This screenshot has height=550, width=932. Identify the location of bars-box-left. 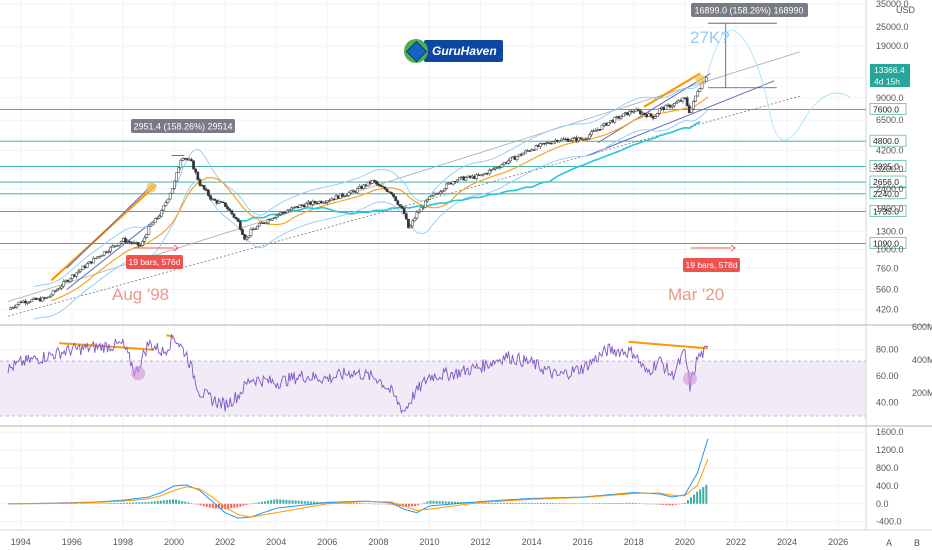
(154, 262).